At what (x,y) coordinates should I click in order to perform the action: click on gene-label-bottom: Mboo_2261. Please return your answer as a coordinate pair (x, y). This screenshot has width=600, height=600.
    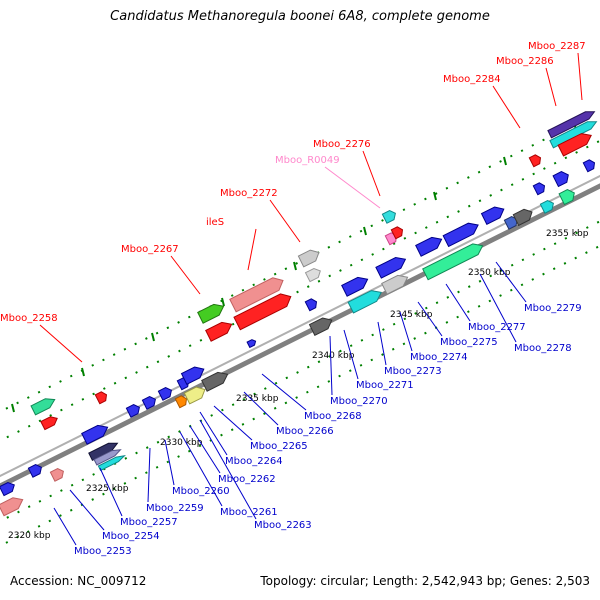
    Looking at the image, I should click on (249, 512).